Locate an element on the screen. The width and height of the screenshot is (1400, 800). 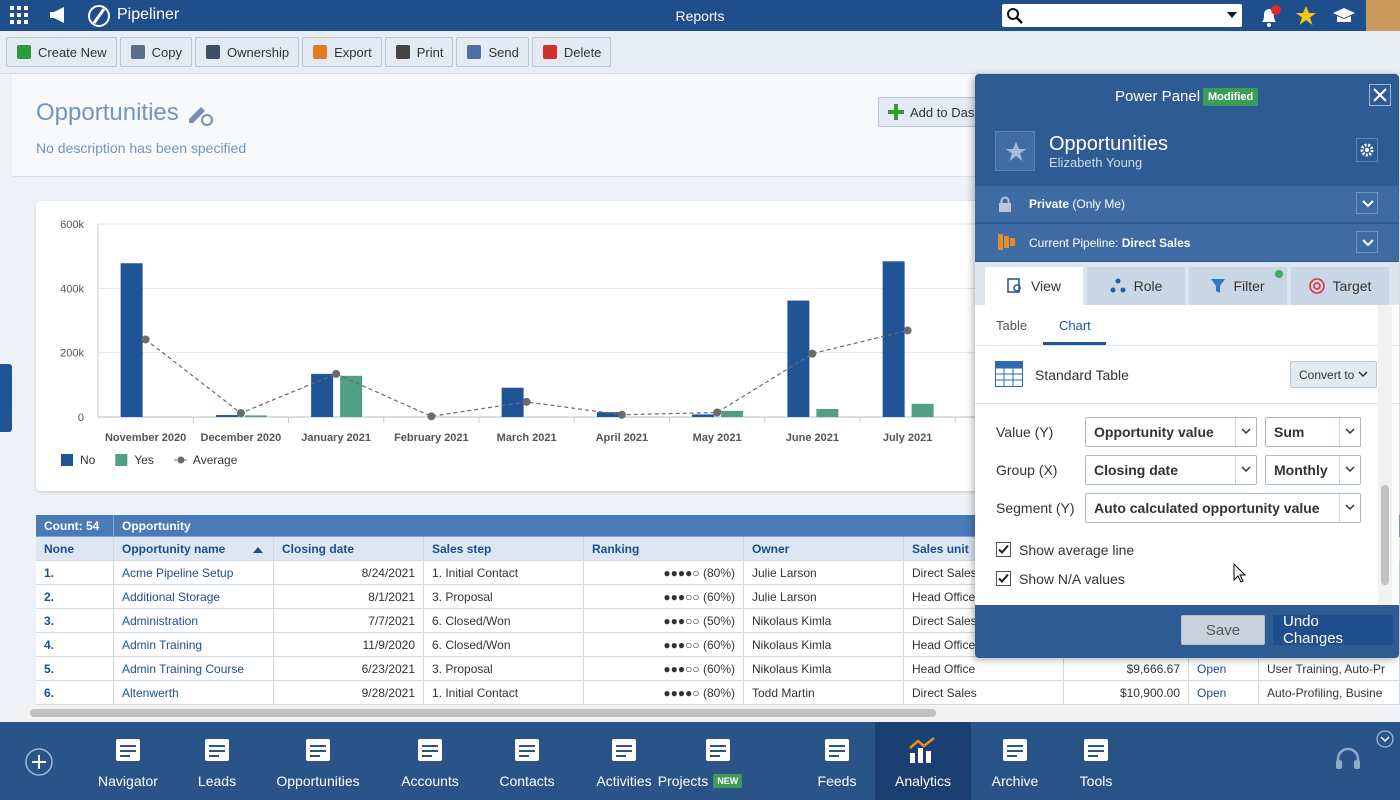
save-button: Save is located at coordinates (1223, 630).